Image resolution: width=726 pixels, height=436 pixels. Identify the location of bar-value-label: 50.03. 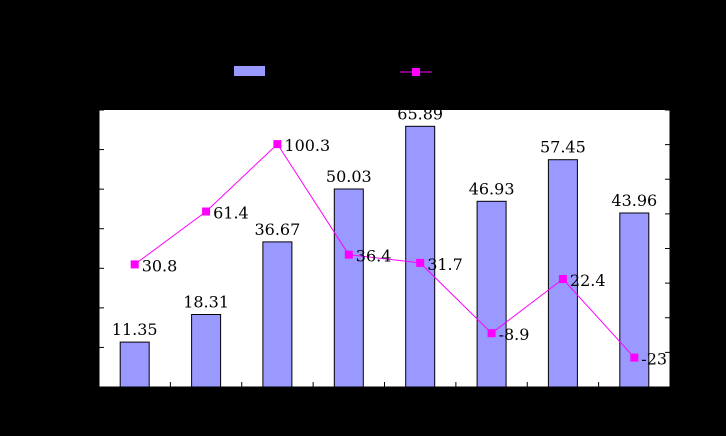
(349, 176).